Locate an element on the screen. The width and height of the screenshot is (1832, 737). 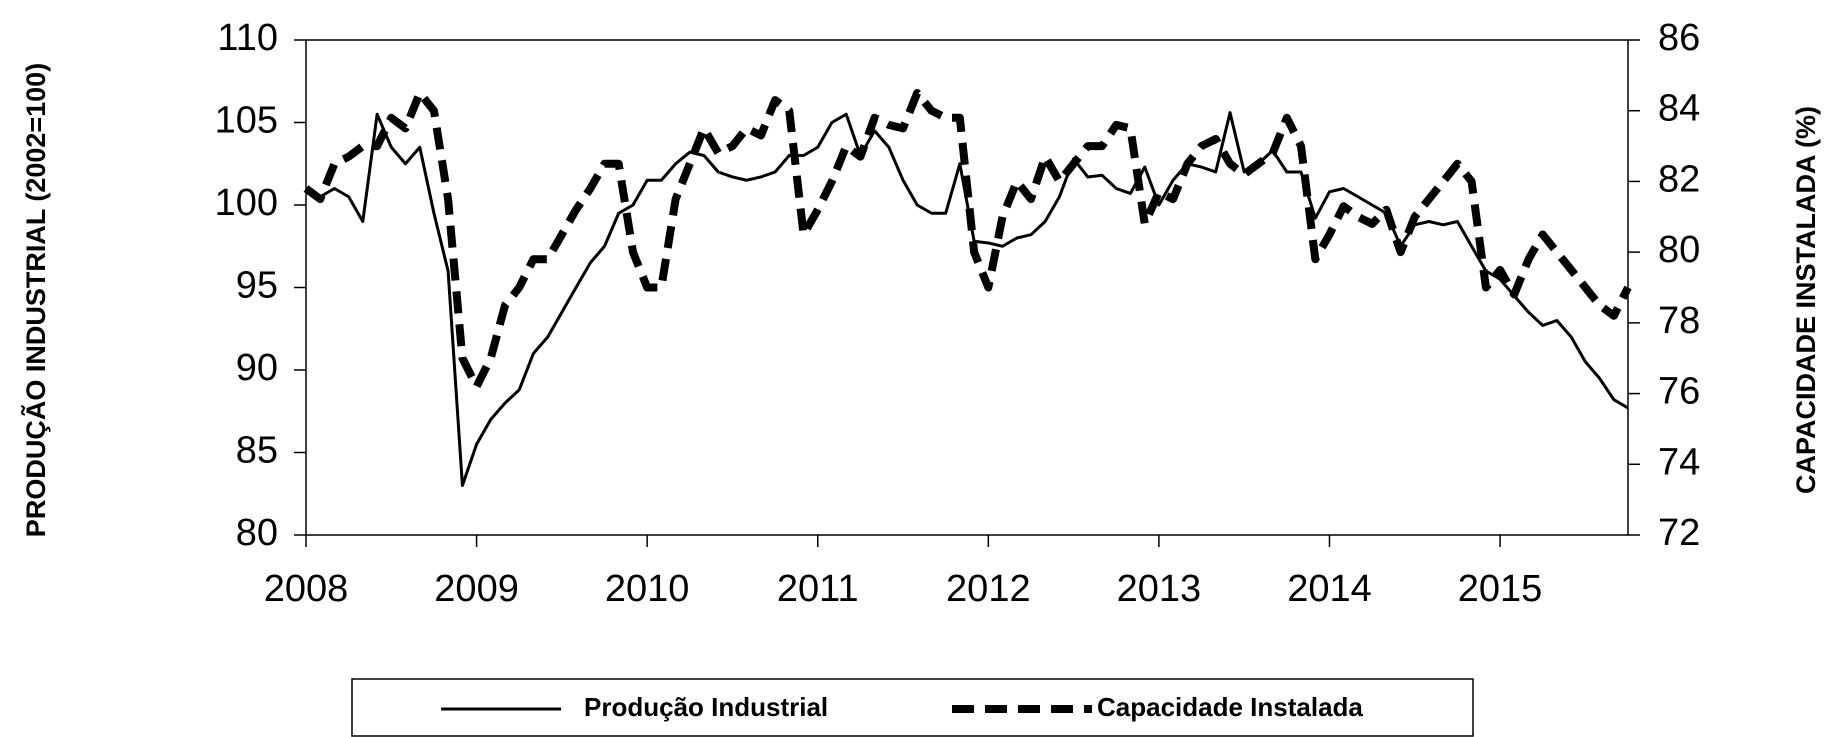
y-tick-label: 90 is located at coordinates (257, 368).